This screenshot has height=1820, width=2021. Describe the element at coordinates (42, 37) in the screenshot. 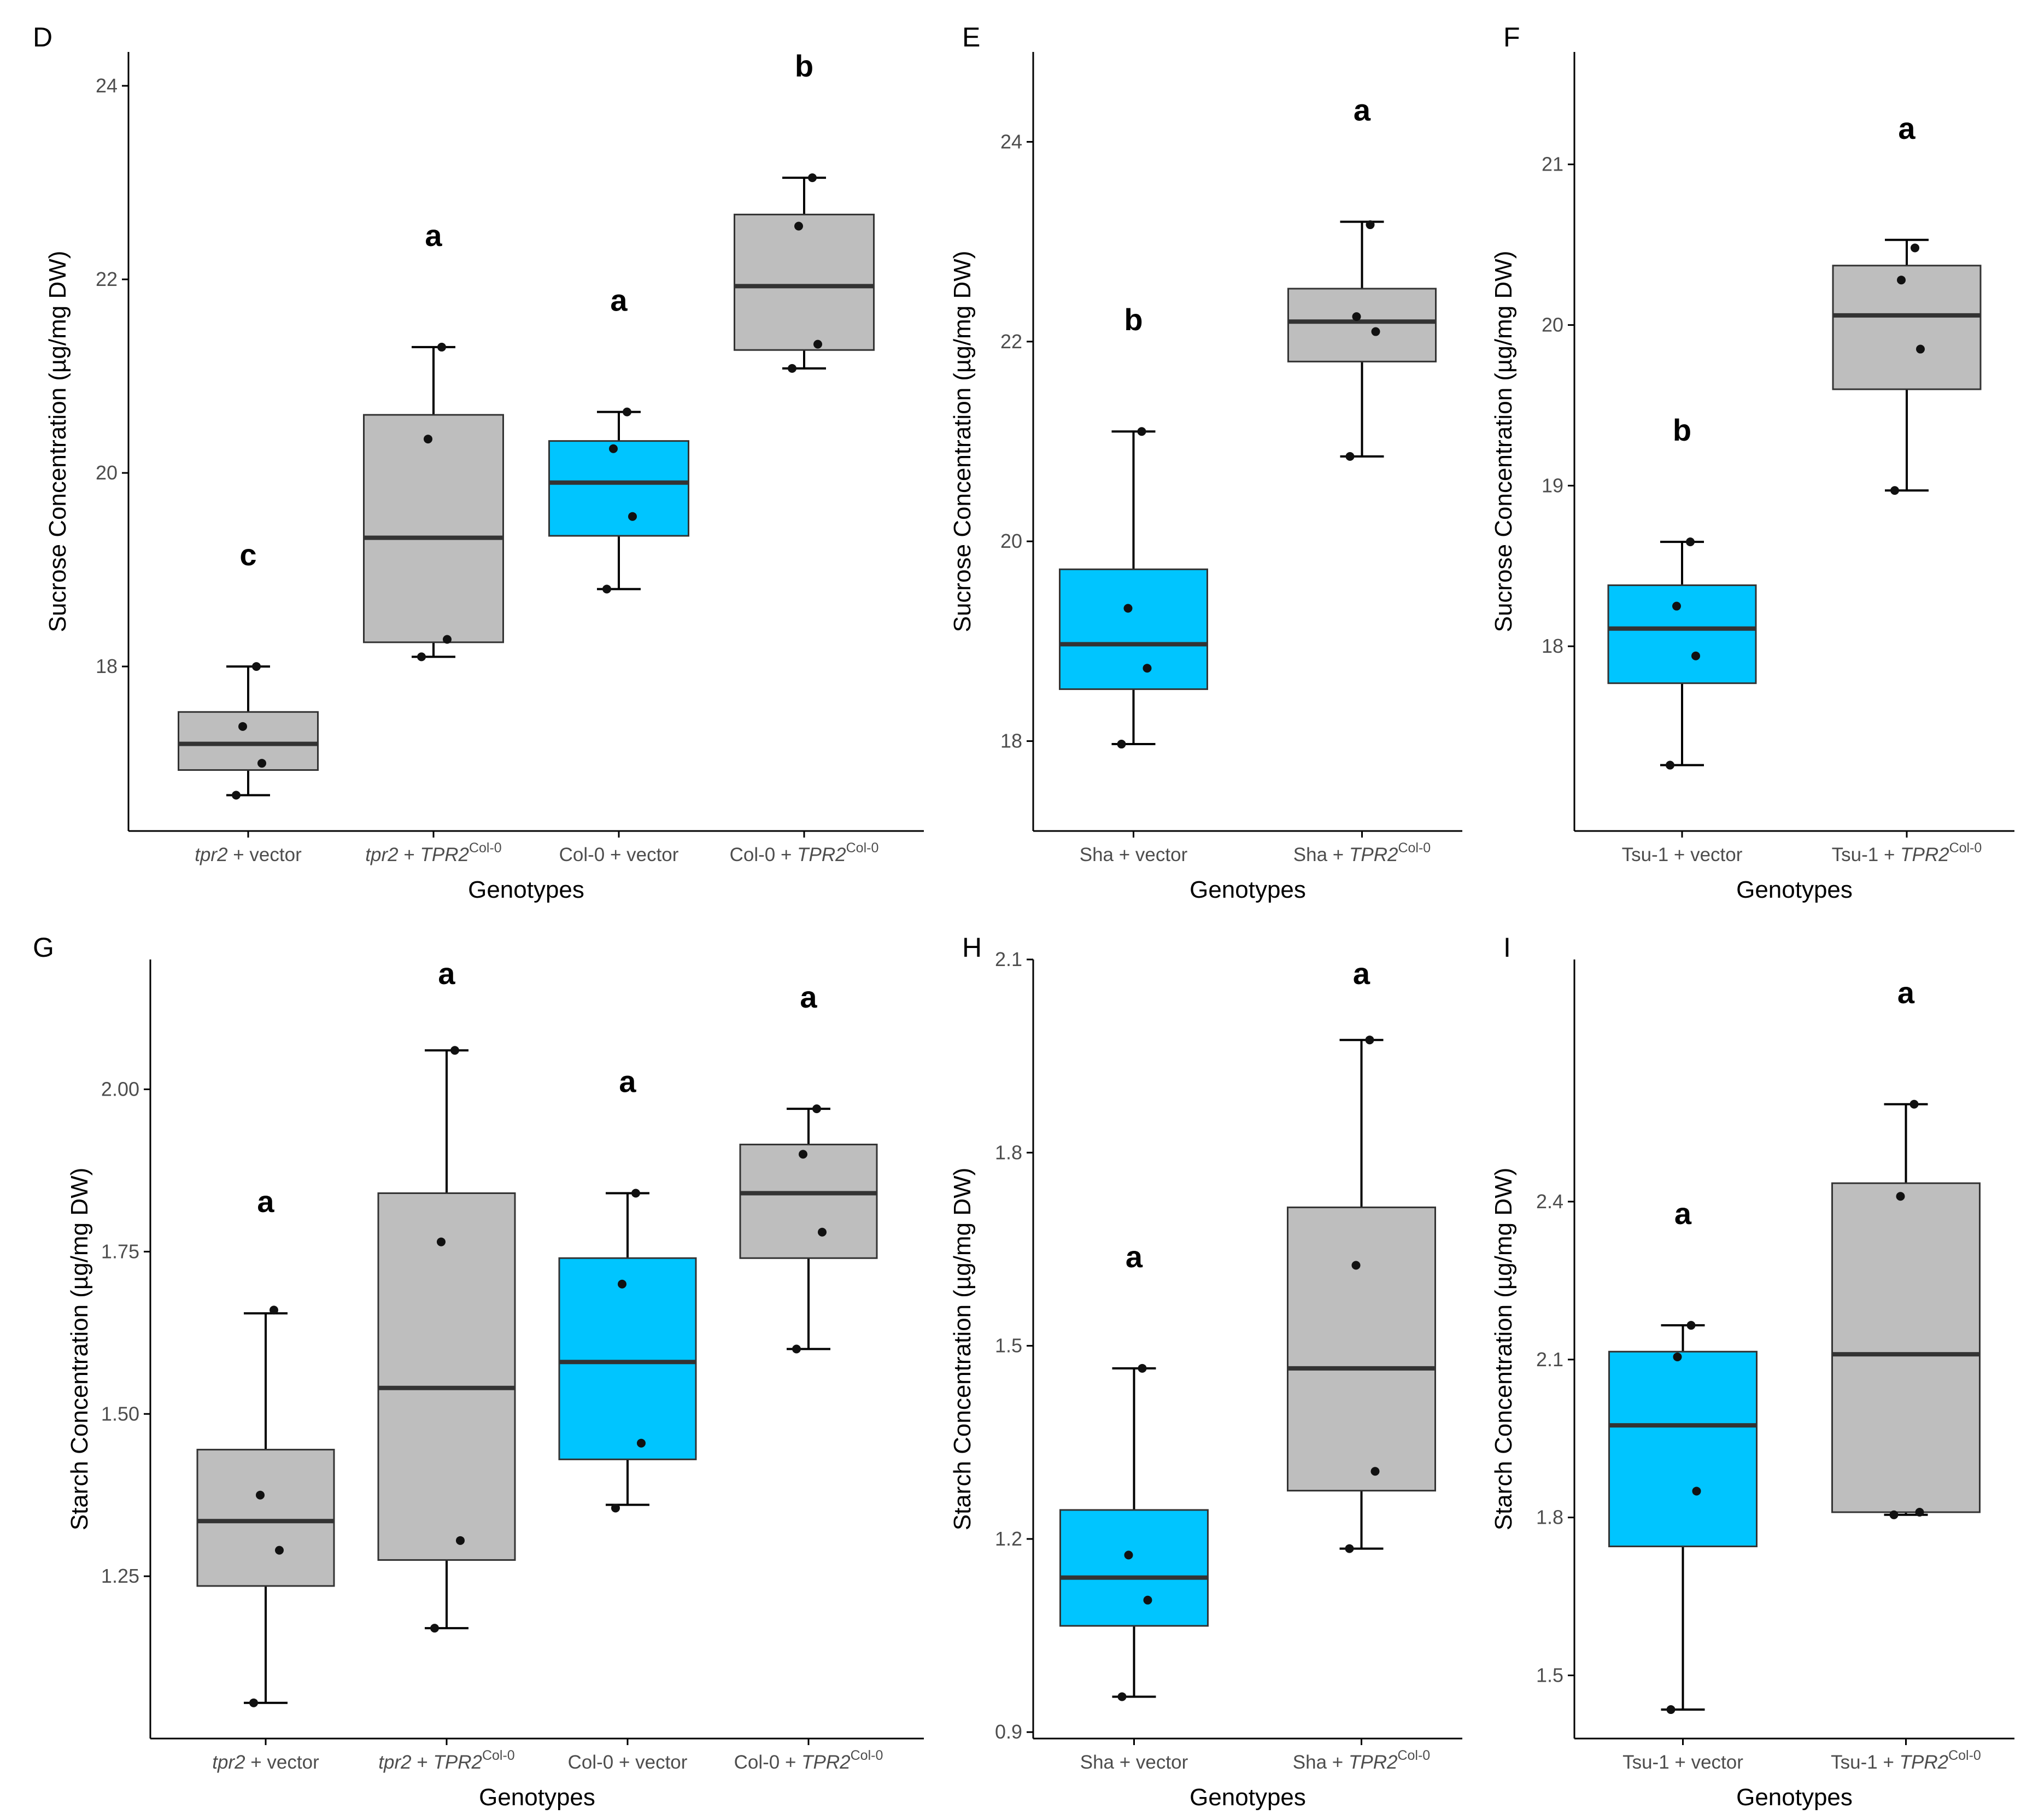

I see `panel-label: D` at that location.